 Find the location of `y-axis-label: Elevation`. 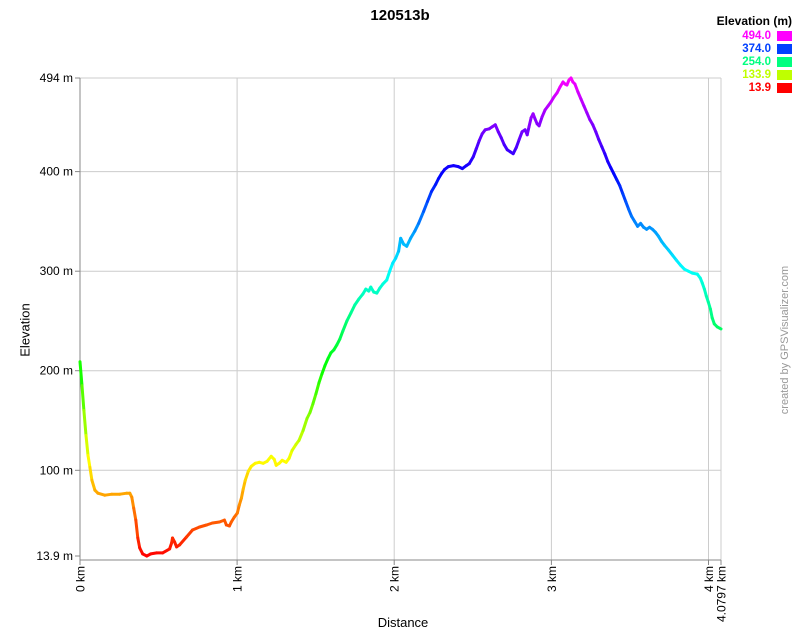

y-axis-label: Elevation is located at coordinates (25, 330).